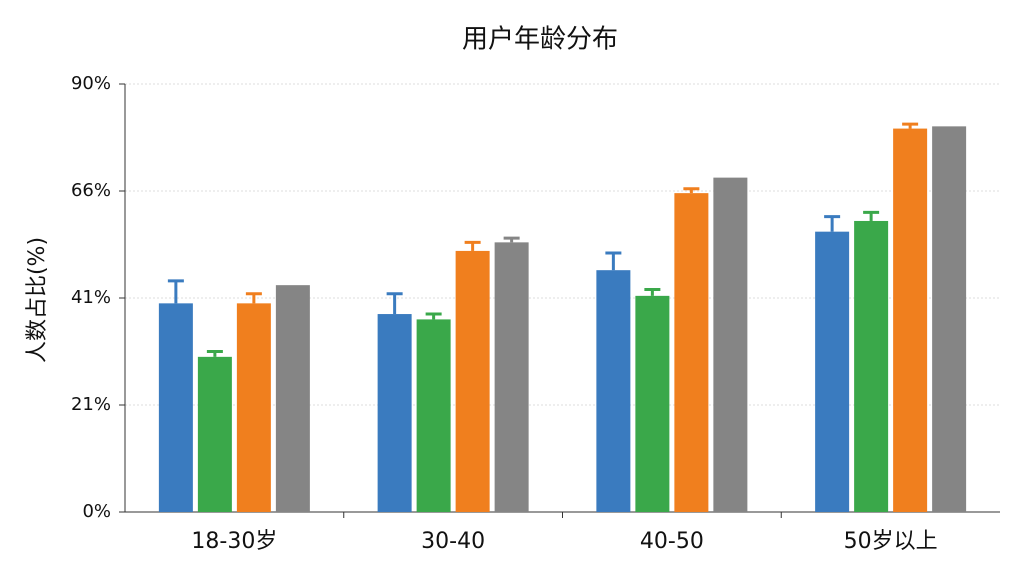 The width and height of the screenshot is (1024, 576). I want to click on chart-title: 用户年龄分布, so click(540, 40).